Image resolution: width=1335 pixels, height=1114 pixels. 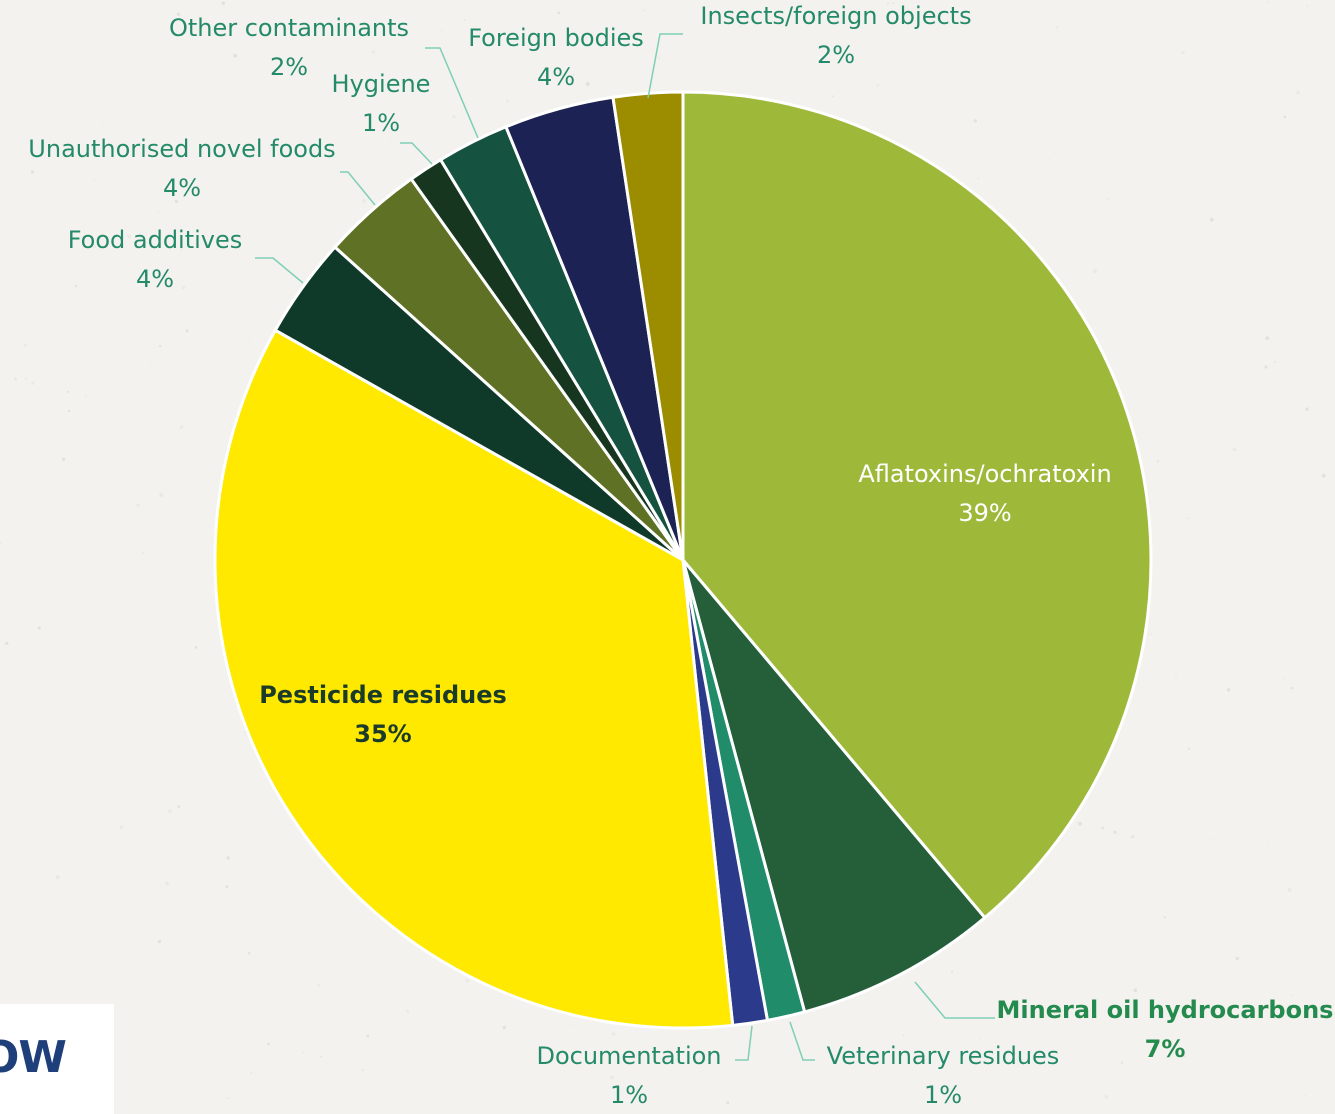 I want to click on slice-label: Documentation 1%, so click(x=628, y=1075).